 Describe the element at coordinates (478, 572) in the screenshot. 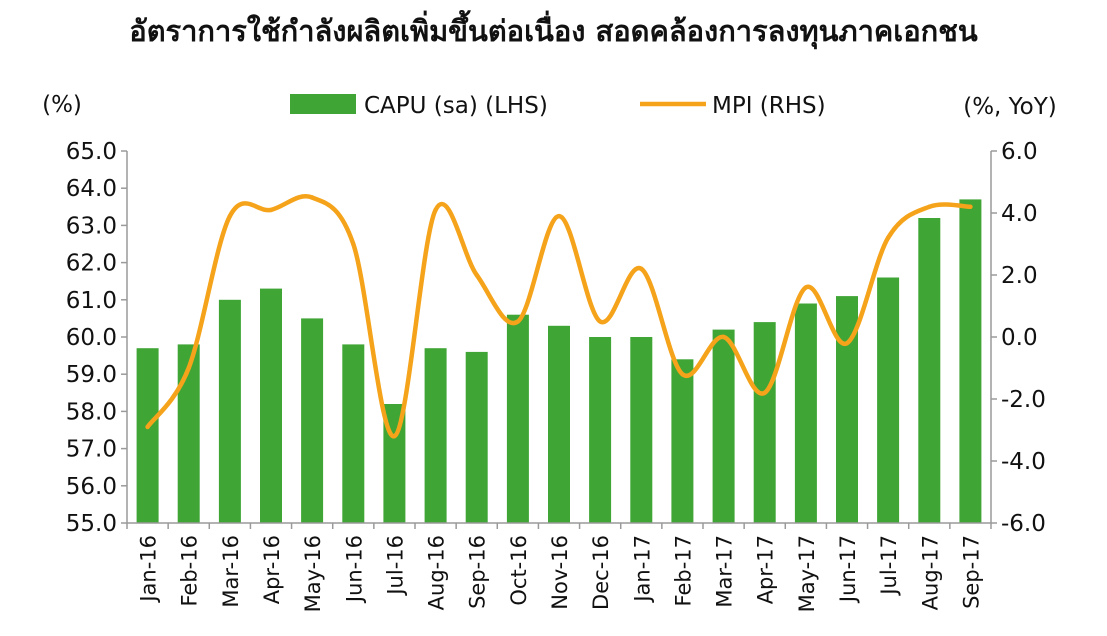

I see `x-tick-label: Sep-16` at that location.